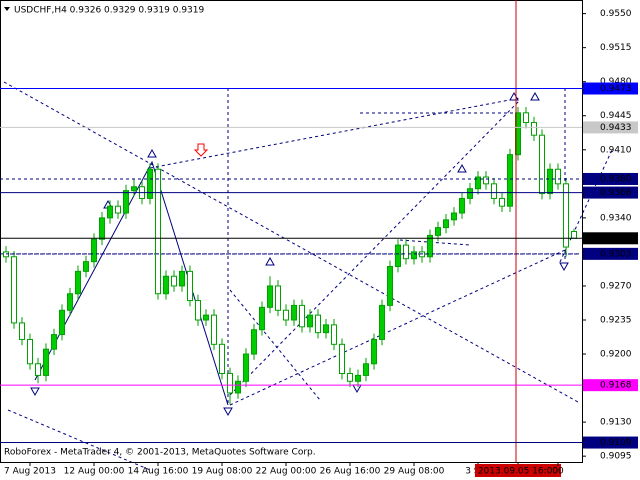  I want to click on level-label: 0.9433, so click(616, 128).